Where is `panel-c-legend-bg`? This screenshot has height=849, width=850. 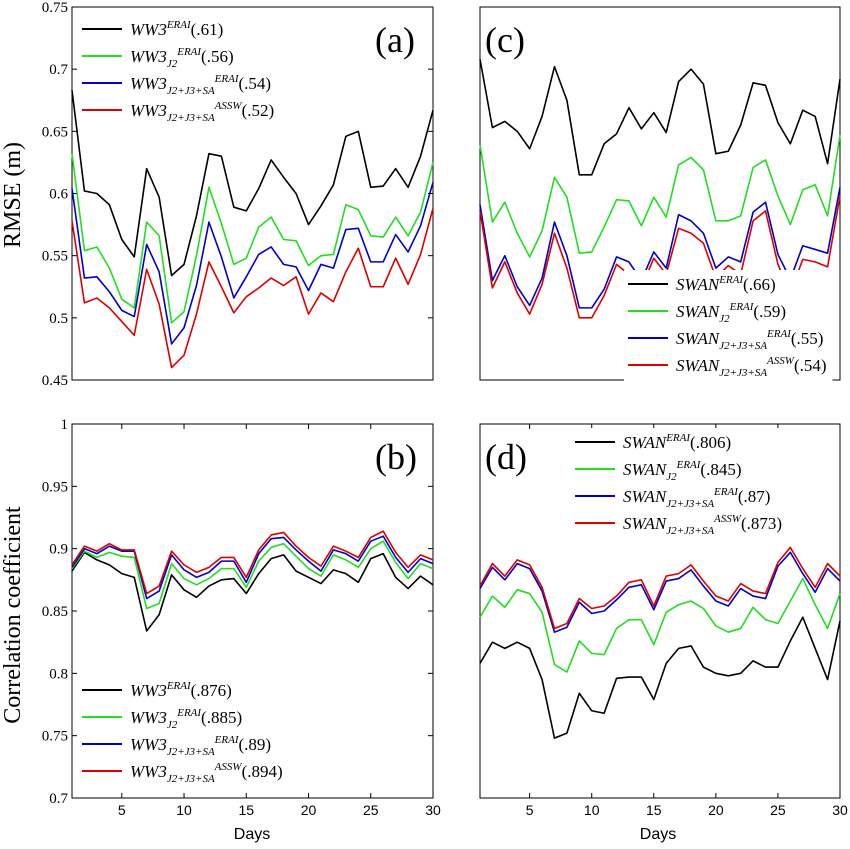 panel-c-legend-bg is located at coordinates (728, 326).